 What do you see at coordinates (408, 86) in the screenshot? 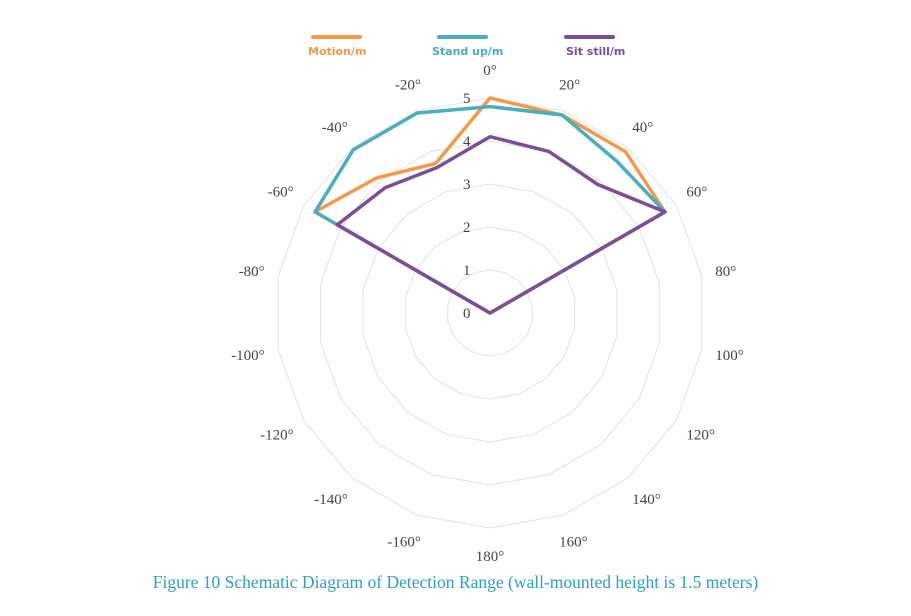
I see `angle-tick-label: -20°` at bounding box center [408, 86].